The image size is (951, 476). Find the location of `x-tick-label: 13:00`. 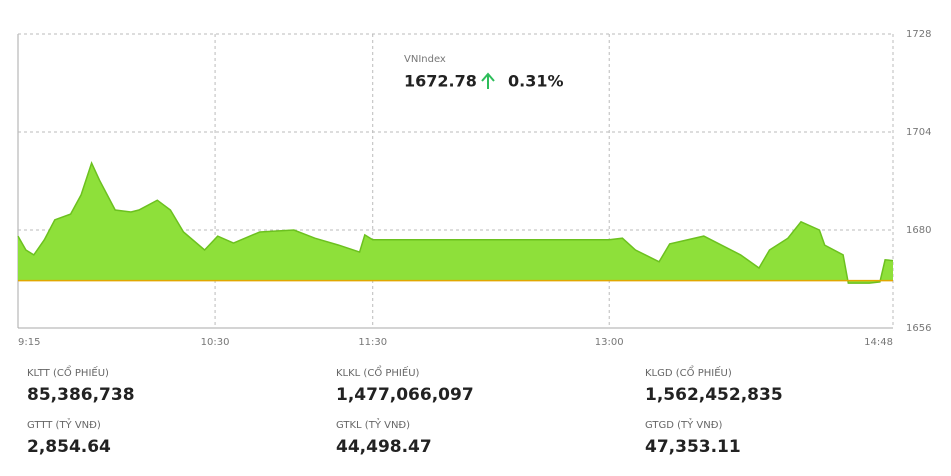

x-tick-label: 13:00 is located at coordinates (609, 342).